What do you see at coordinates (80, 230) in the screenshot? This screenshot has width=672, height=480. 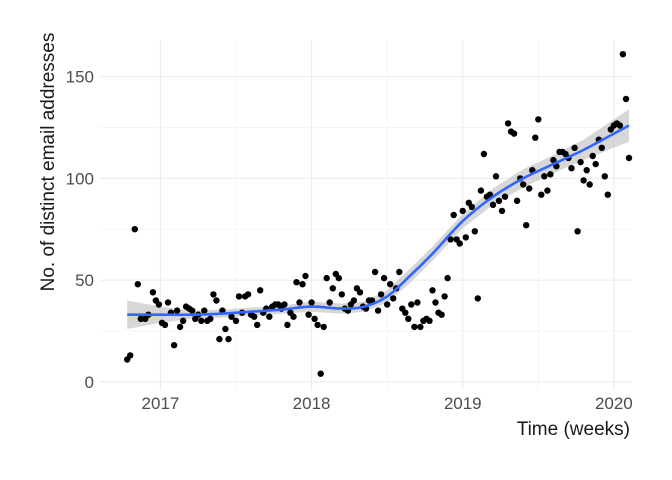 I see `y-axis-ticks: 0 50 100 150` at bounding box center [80, 230].